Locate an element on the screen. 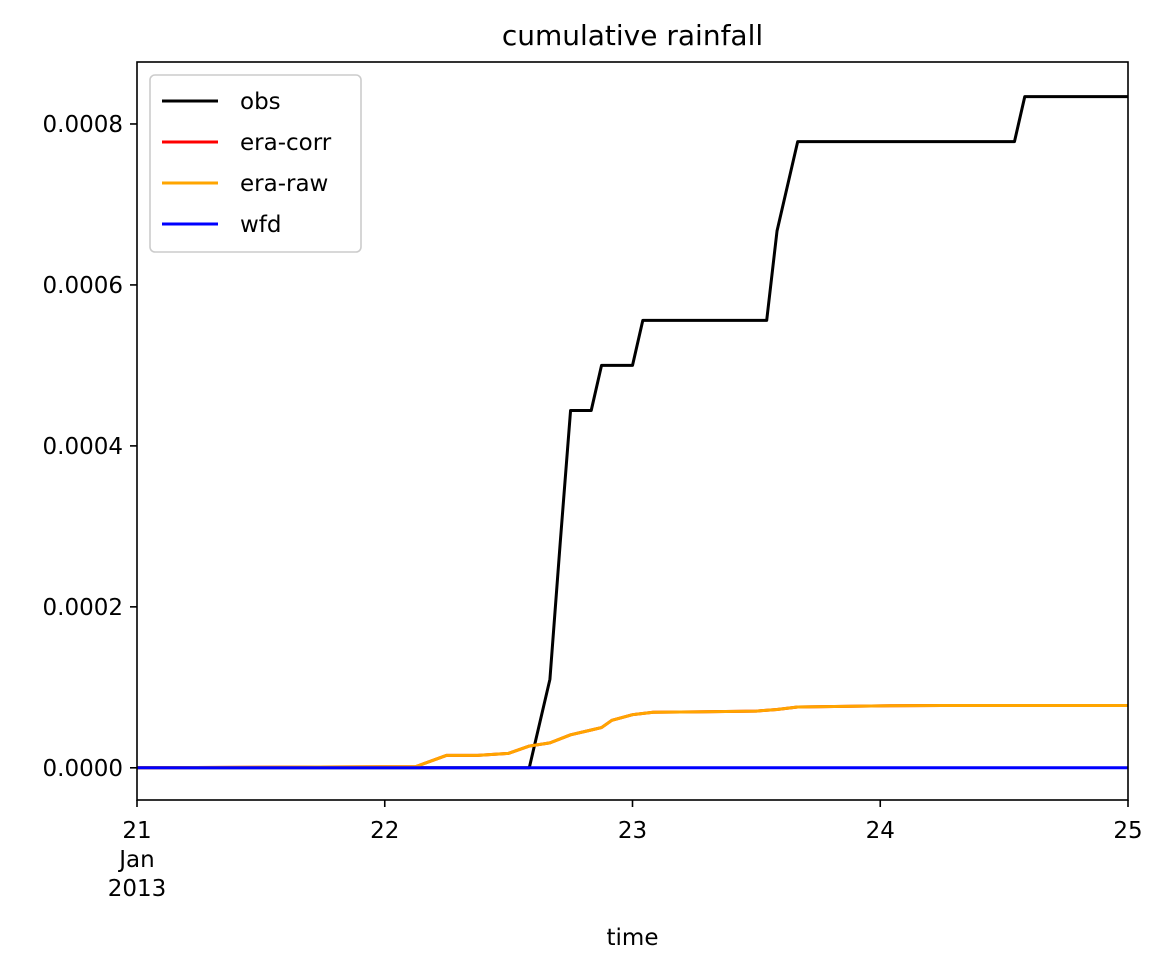  legend-label-obs: obs is located at coordinates (260, 102).